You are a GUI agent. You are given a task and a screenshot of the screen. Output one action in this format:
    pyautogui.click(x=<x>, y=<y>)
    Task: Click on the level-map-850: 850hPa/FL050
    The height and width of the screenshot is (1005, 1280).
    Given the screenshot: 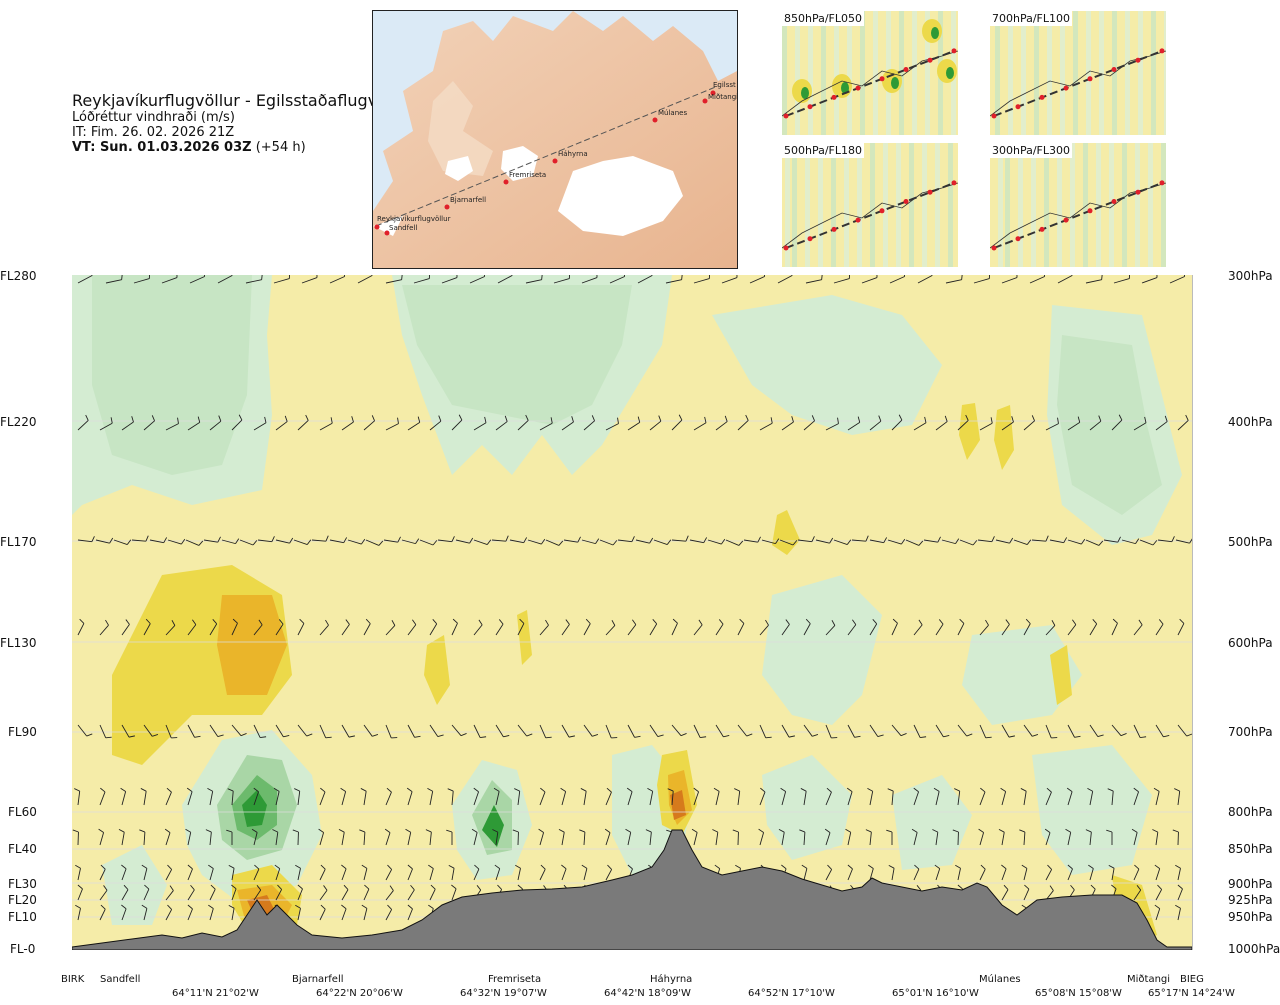 What is the action you would take?
    pyautogui.click(x=870, y=73)
    